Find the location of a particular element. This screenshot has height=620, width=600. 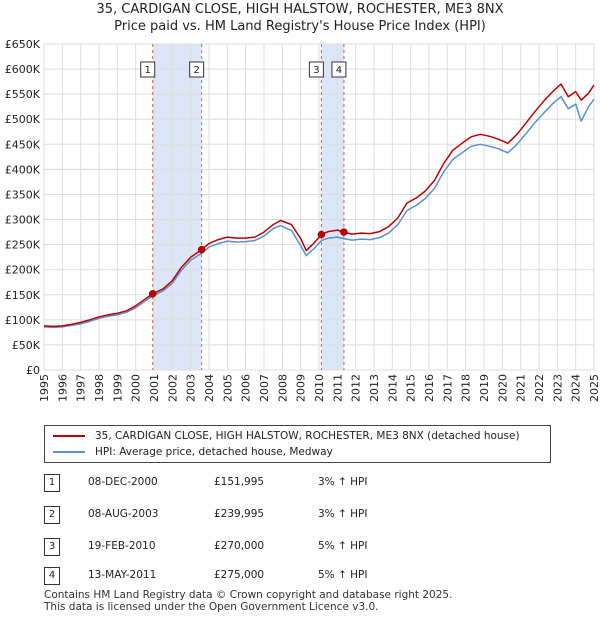

x-tick-label: 2002 is located at coordinates (172, 388).